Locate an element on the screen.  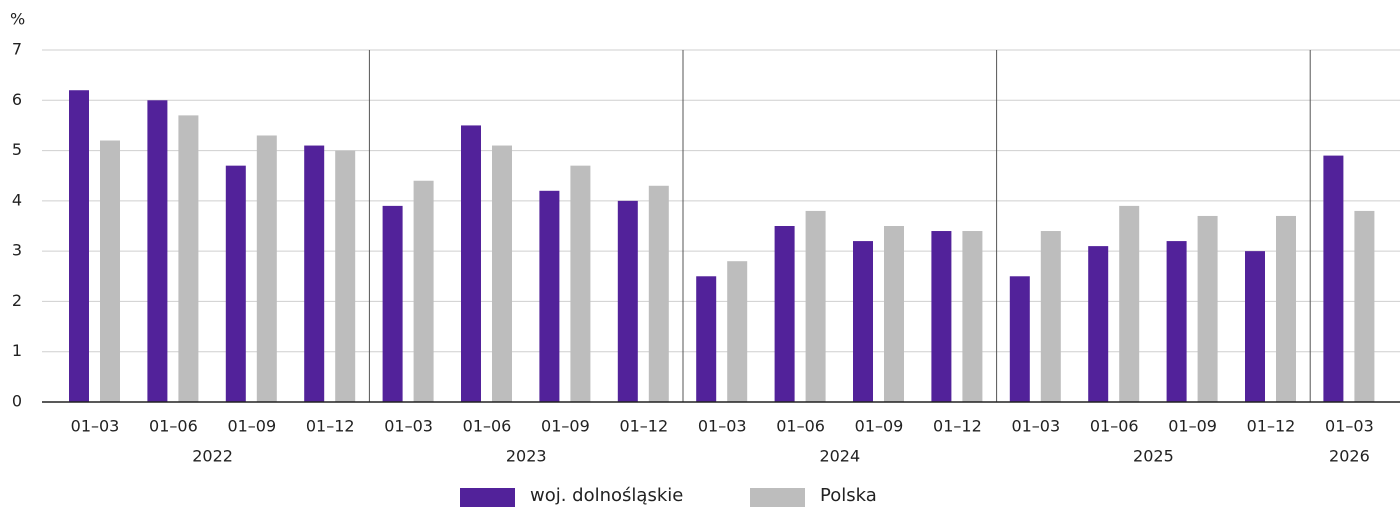
y-tick-label: 7 is located at coordinates (17, 49).